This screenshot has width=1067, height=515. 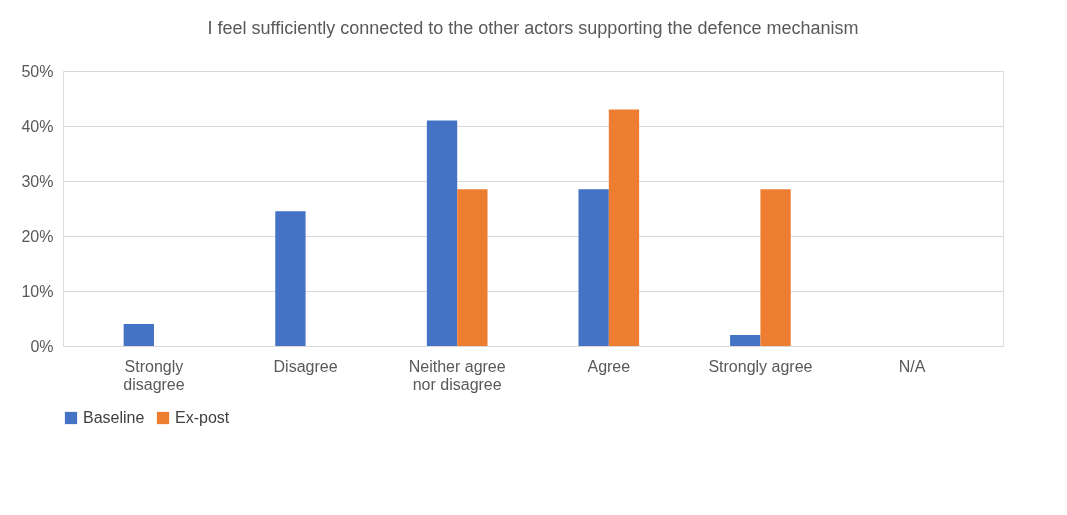 I want to click on legend-label: Baseline, so click(x=114, y=417).